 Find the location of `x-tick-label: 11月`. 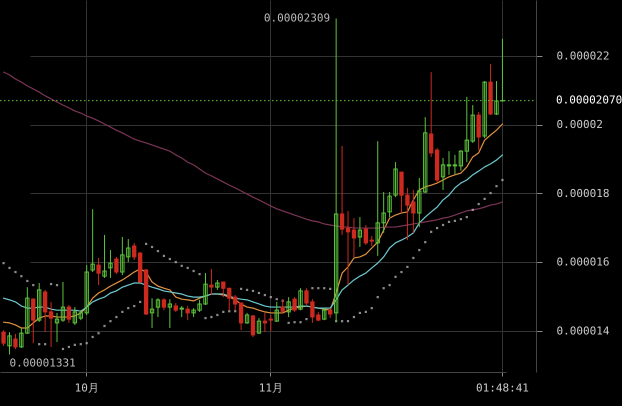

x-tick-label: 11月 is located at coordinates (270, 388).